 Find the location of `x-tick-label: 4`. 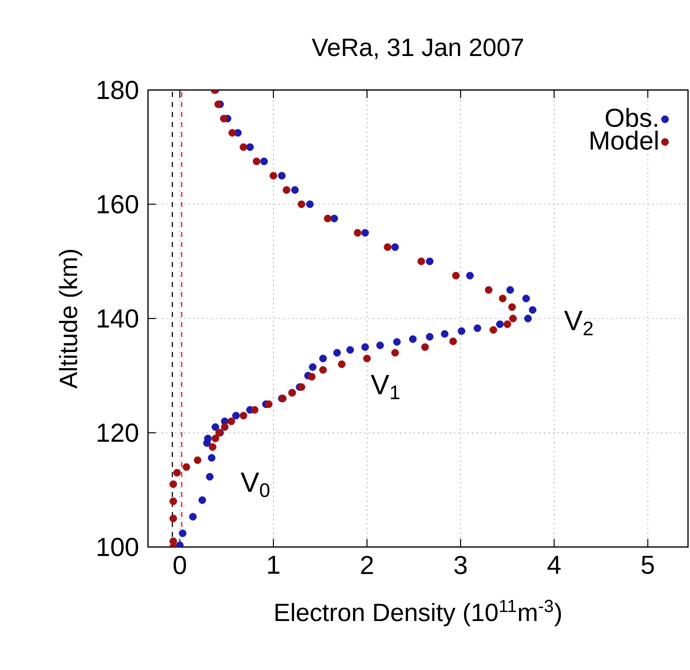

x-tick-label: 4 is located at coordinates (554, 565).